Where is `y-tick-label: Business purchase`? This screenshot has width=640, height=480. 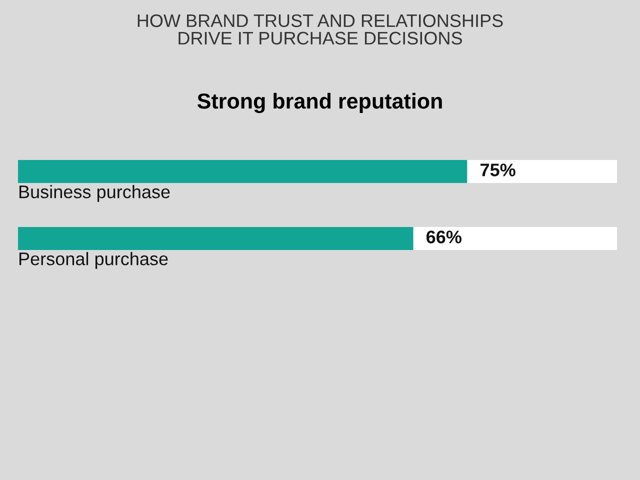 y-tick-label: Business purchase is located at coordinates (94, 193).